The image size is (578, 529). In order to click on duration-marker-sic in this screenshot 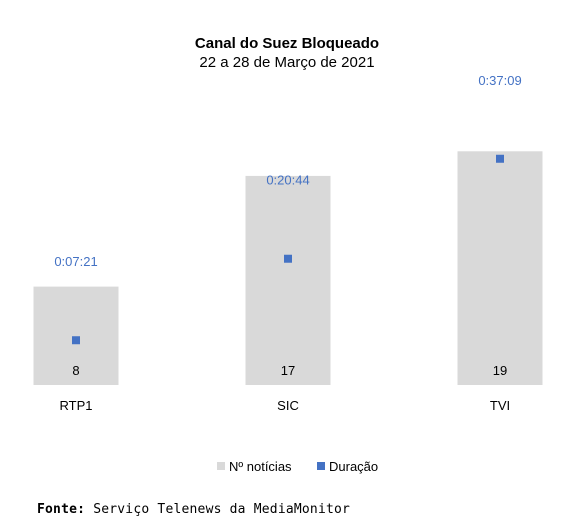, I will do `click(288, 258)`.